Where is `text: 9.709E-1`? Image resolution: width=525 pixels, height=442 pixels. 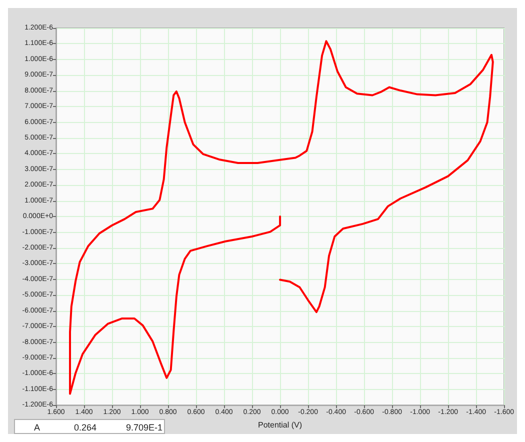
text: 9.709E-1 is located at coordinates (144, 427).